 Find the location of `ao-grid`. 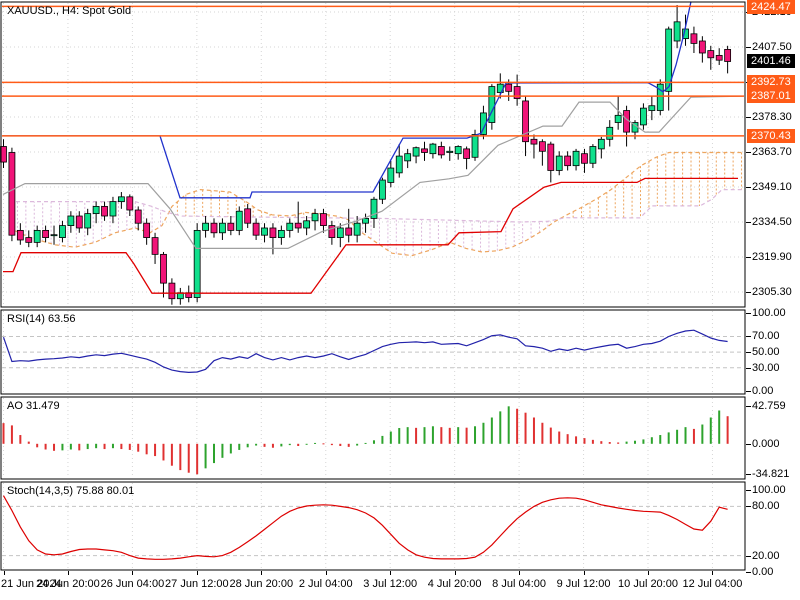

ao-grid is located at coordinates (358, 438).